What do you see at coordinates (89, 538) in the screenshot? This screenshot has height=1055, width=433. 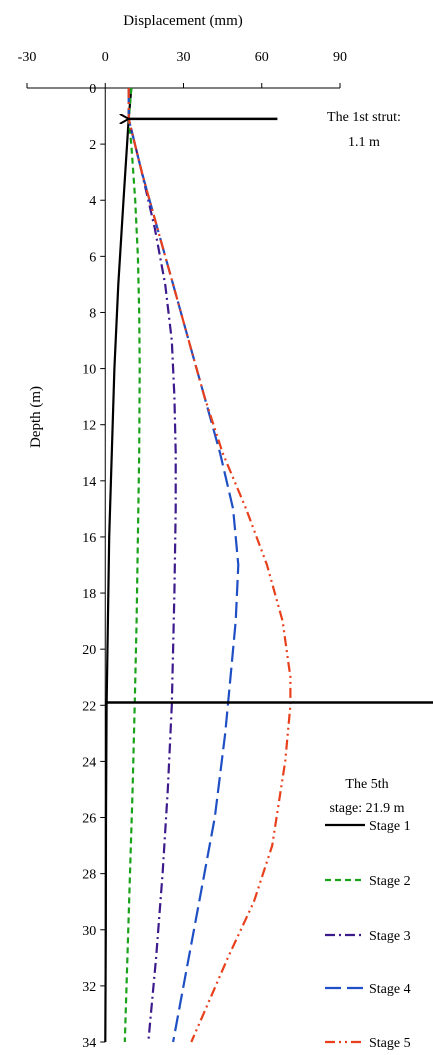 I see `y-tick-label: 16` at bounding box center [89, 538].